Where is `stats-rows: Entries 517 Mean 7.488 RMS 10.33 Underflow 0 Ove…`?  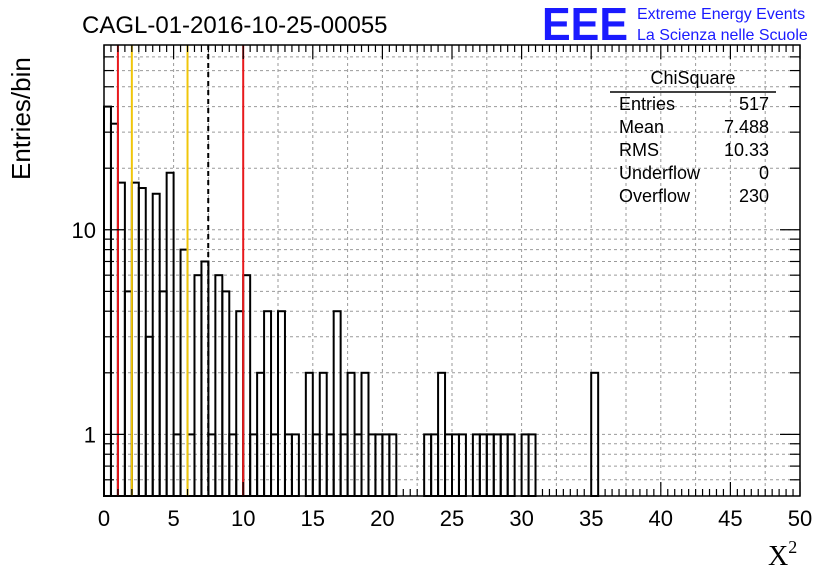 stats-rows: Entries 517 Mean 7.488 RMS 10.33 Underflow 0 Ove… is located at coordinates (694, 150).